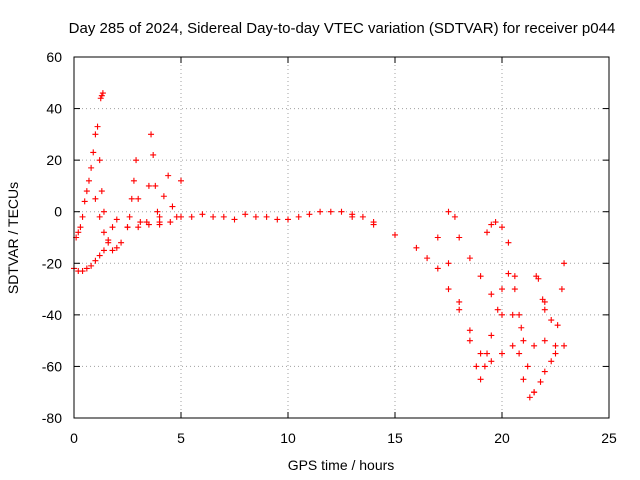  What do you see at coordinates (13, 238) in the screenshot?
I see `y-axis-label: SDTVAR / TECUs` at bounding box center [13, 238].